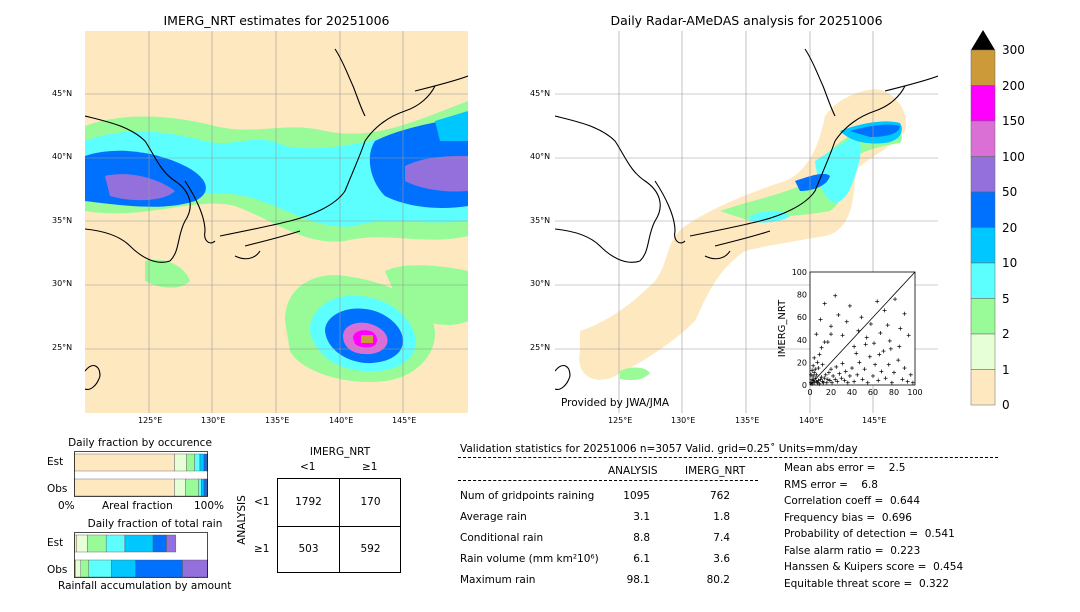  I want to click on lon-label: 135°E, so click(277, 420).